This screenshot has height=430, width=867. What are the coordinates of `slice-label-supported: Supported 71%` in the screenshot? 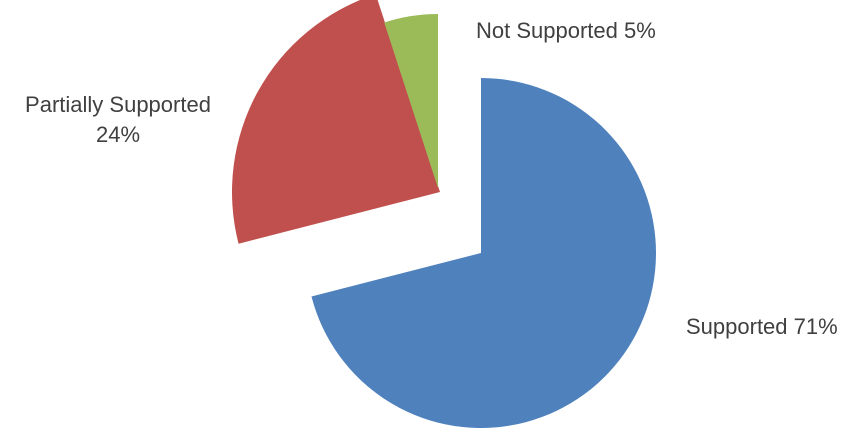 It's located at (762, 326).